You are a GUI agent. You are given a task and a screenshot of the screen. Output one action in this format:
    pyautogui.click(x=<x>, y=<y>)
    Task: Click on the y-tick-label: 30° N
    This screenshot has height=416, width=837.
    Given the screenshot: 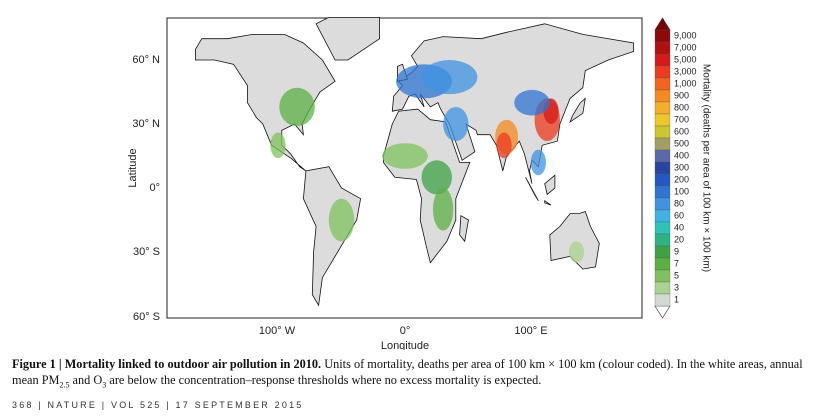 What is the action you would take?
    pyautogui.click(x=146, y=124)
    